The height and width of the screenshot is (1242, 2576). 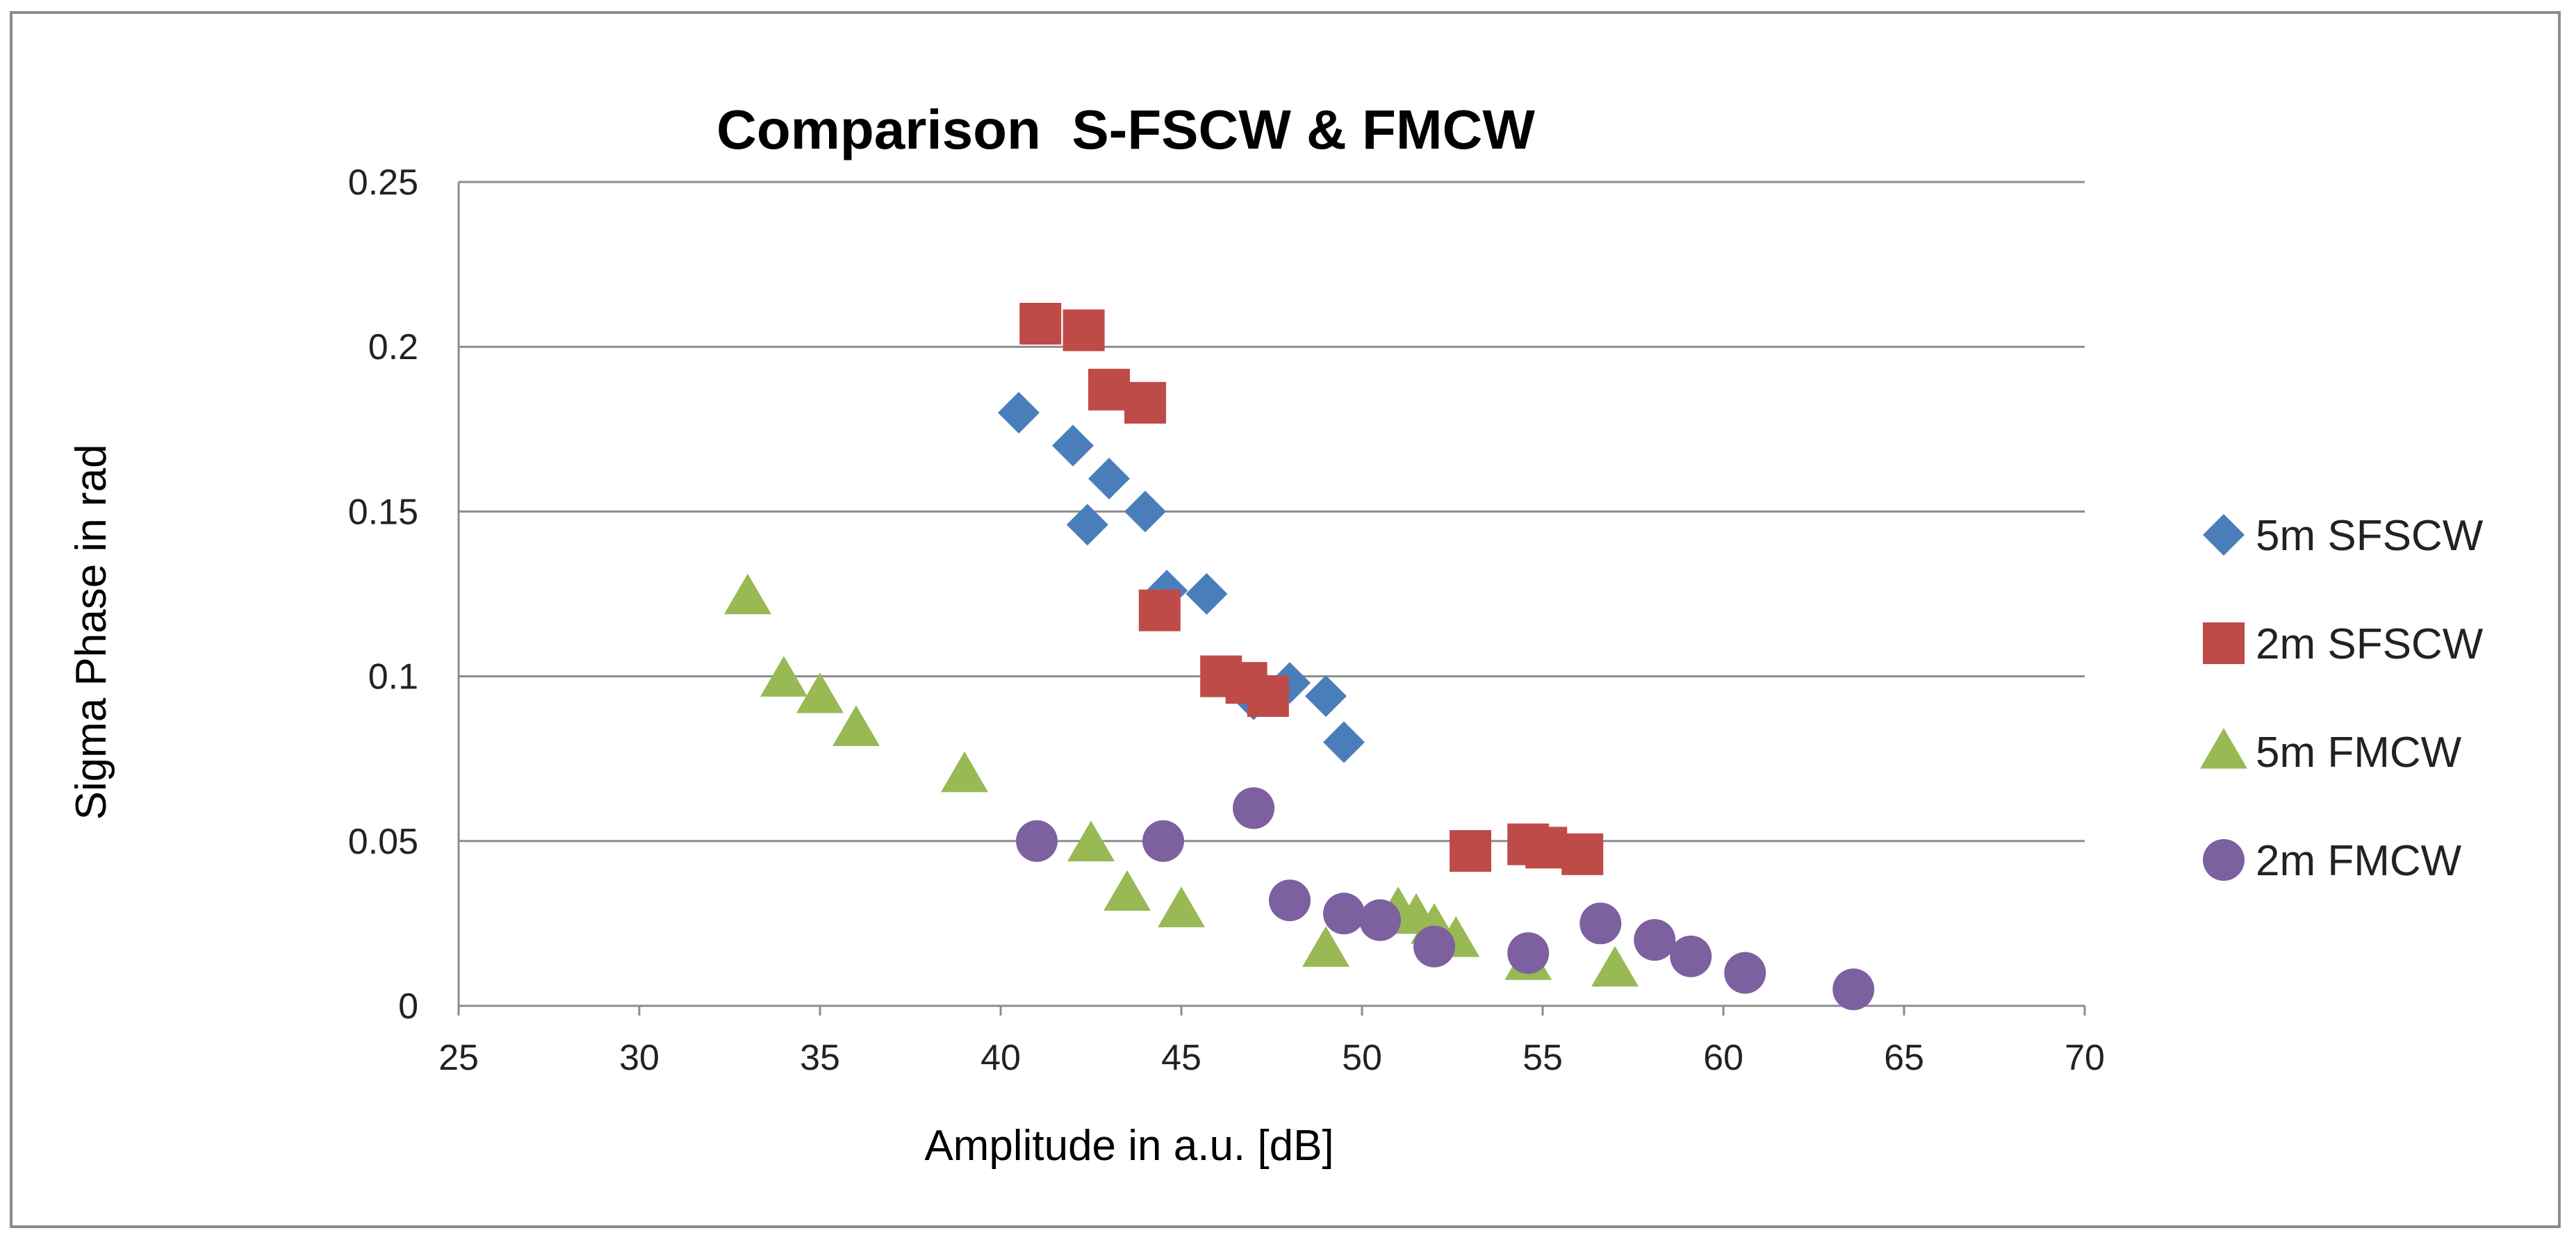 What do you see at coordinates (383, 595) in the screenshot?
I see `y-axis-ticks: 0 0.05 0.1 0.15 0.2 0.25` at bounding box center [383, 595].